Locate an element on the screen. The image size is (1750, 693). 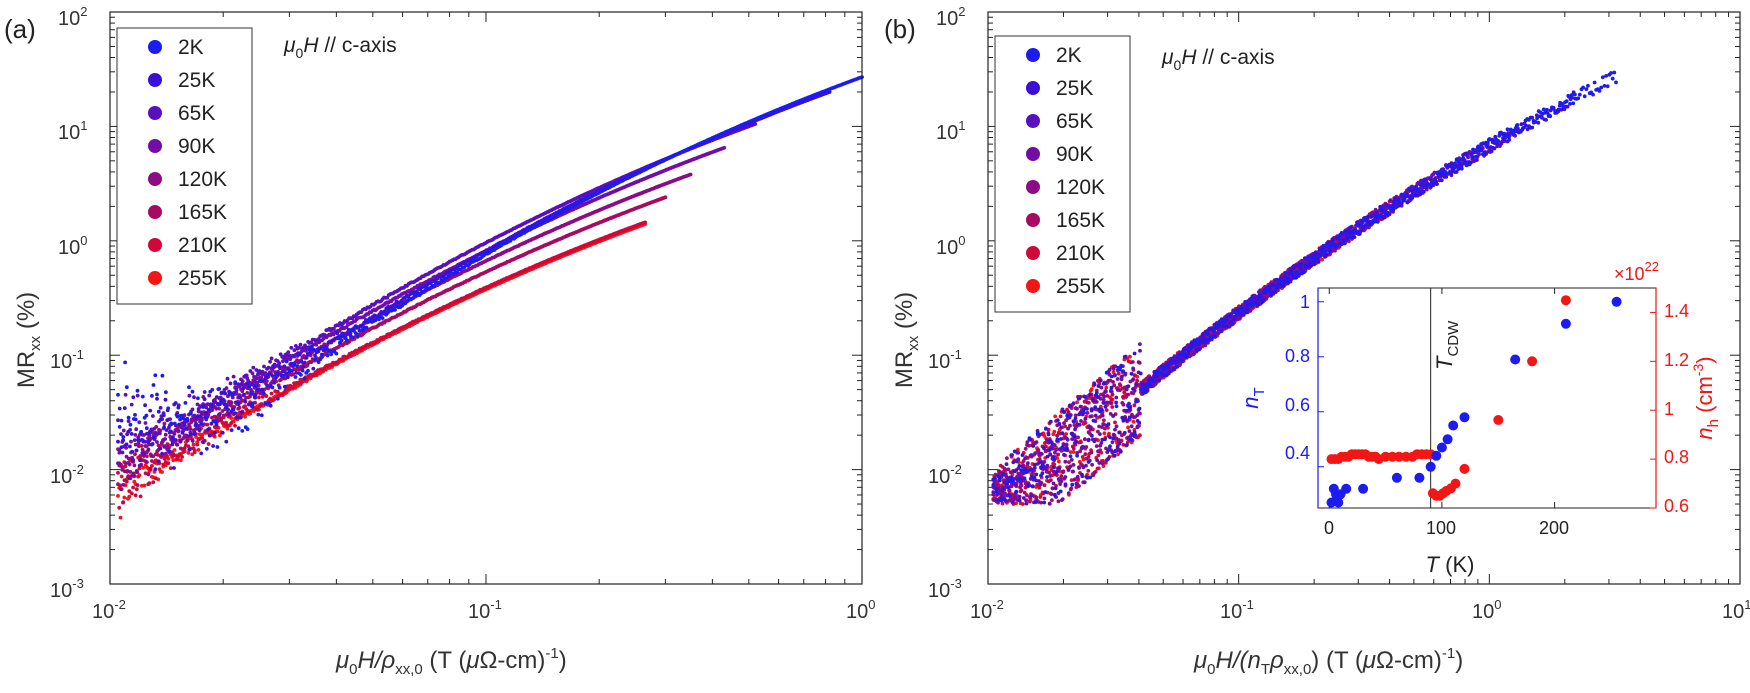
panel-a-label: (a) is located at coordinates (20, 29).